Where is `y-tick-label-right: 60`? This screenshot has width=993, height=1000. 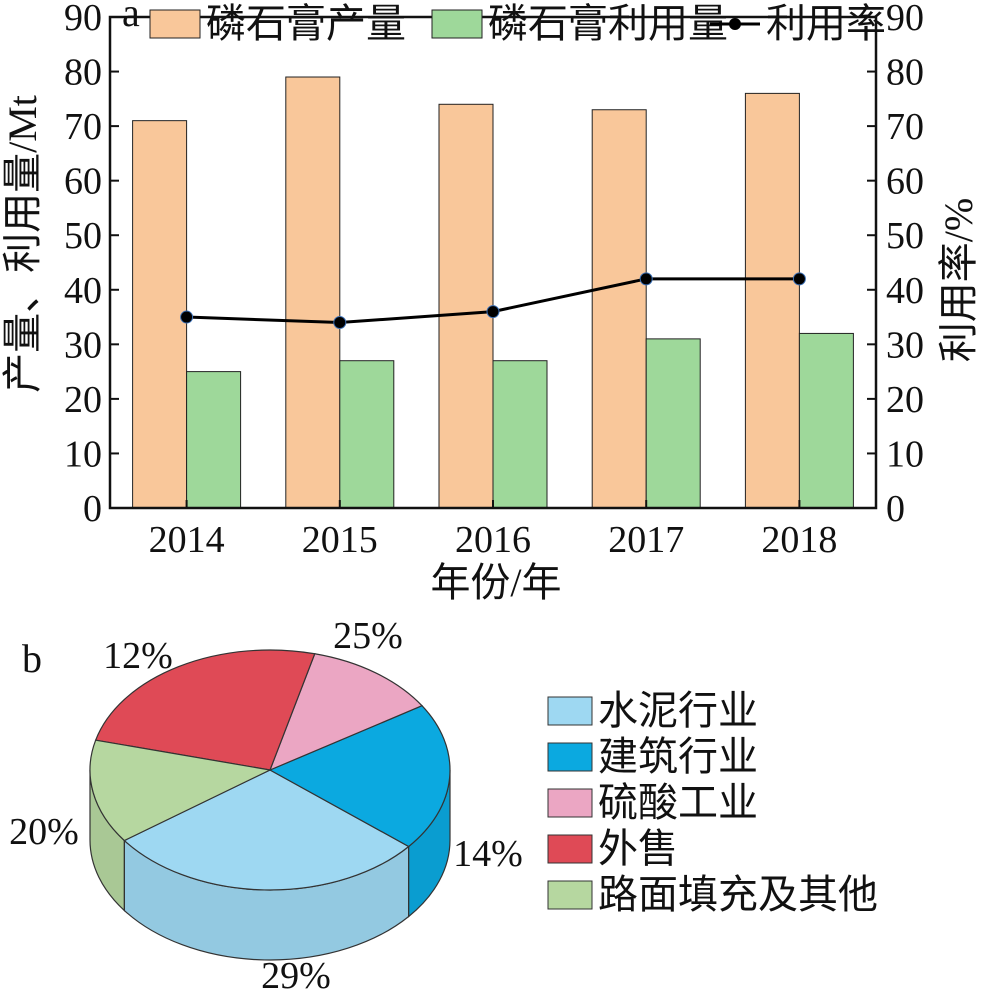 y-tick-label-right: 60 is located at coordinates (905, 182).